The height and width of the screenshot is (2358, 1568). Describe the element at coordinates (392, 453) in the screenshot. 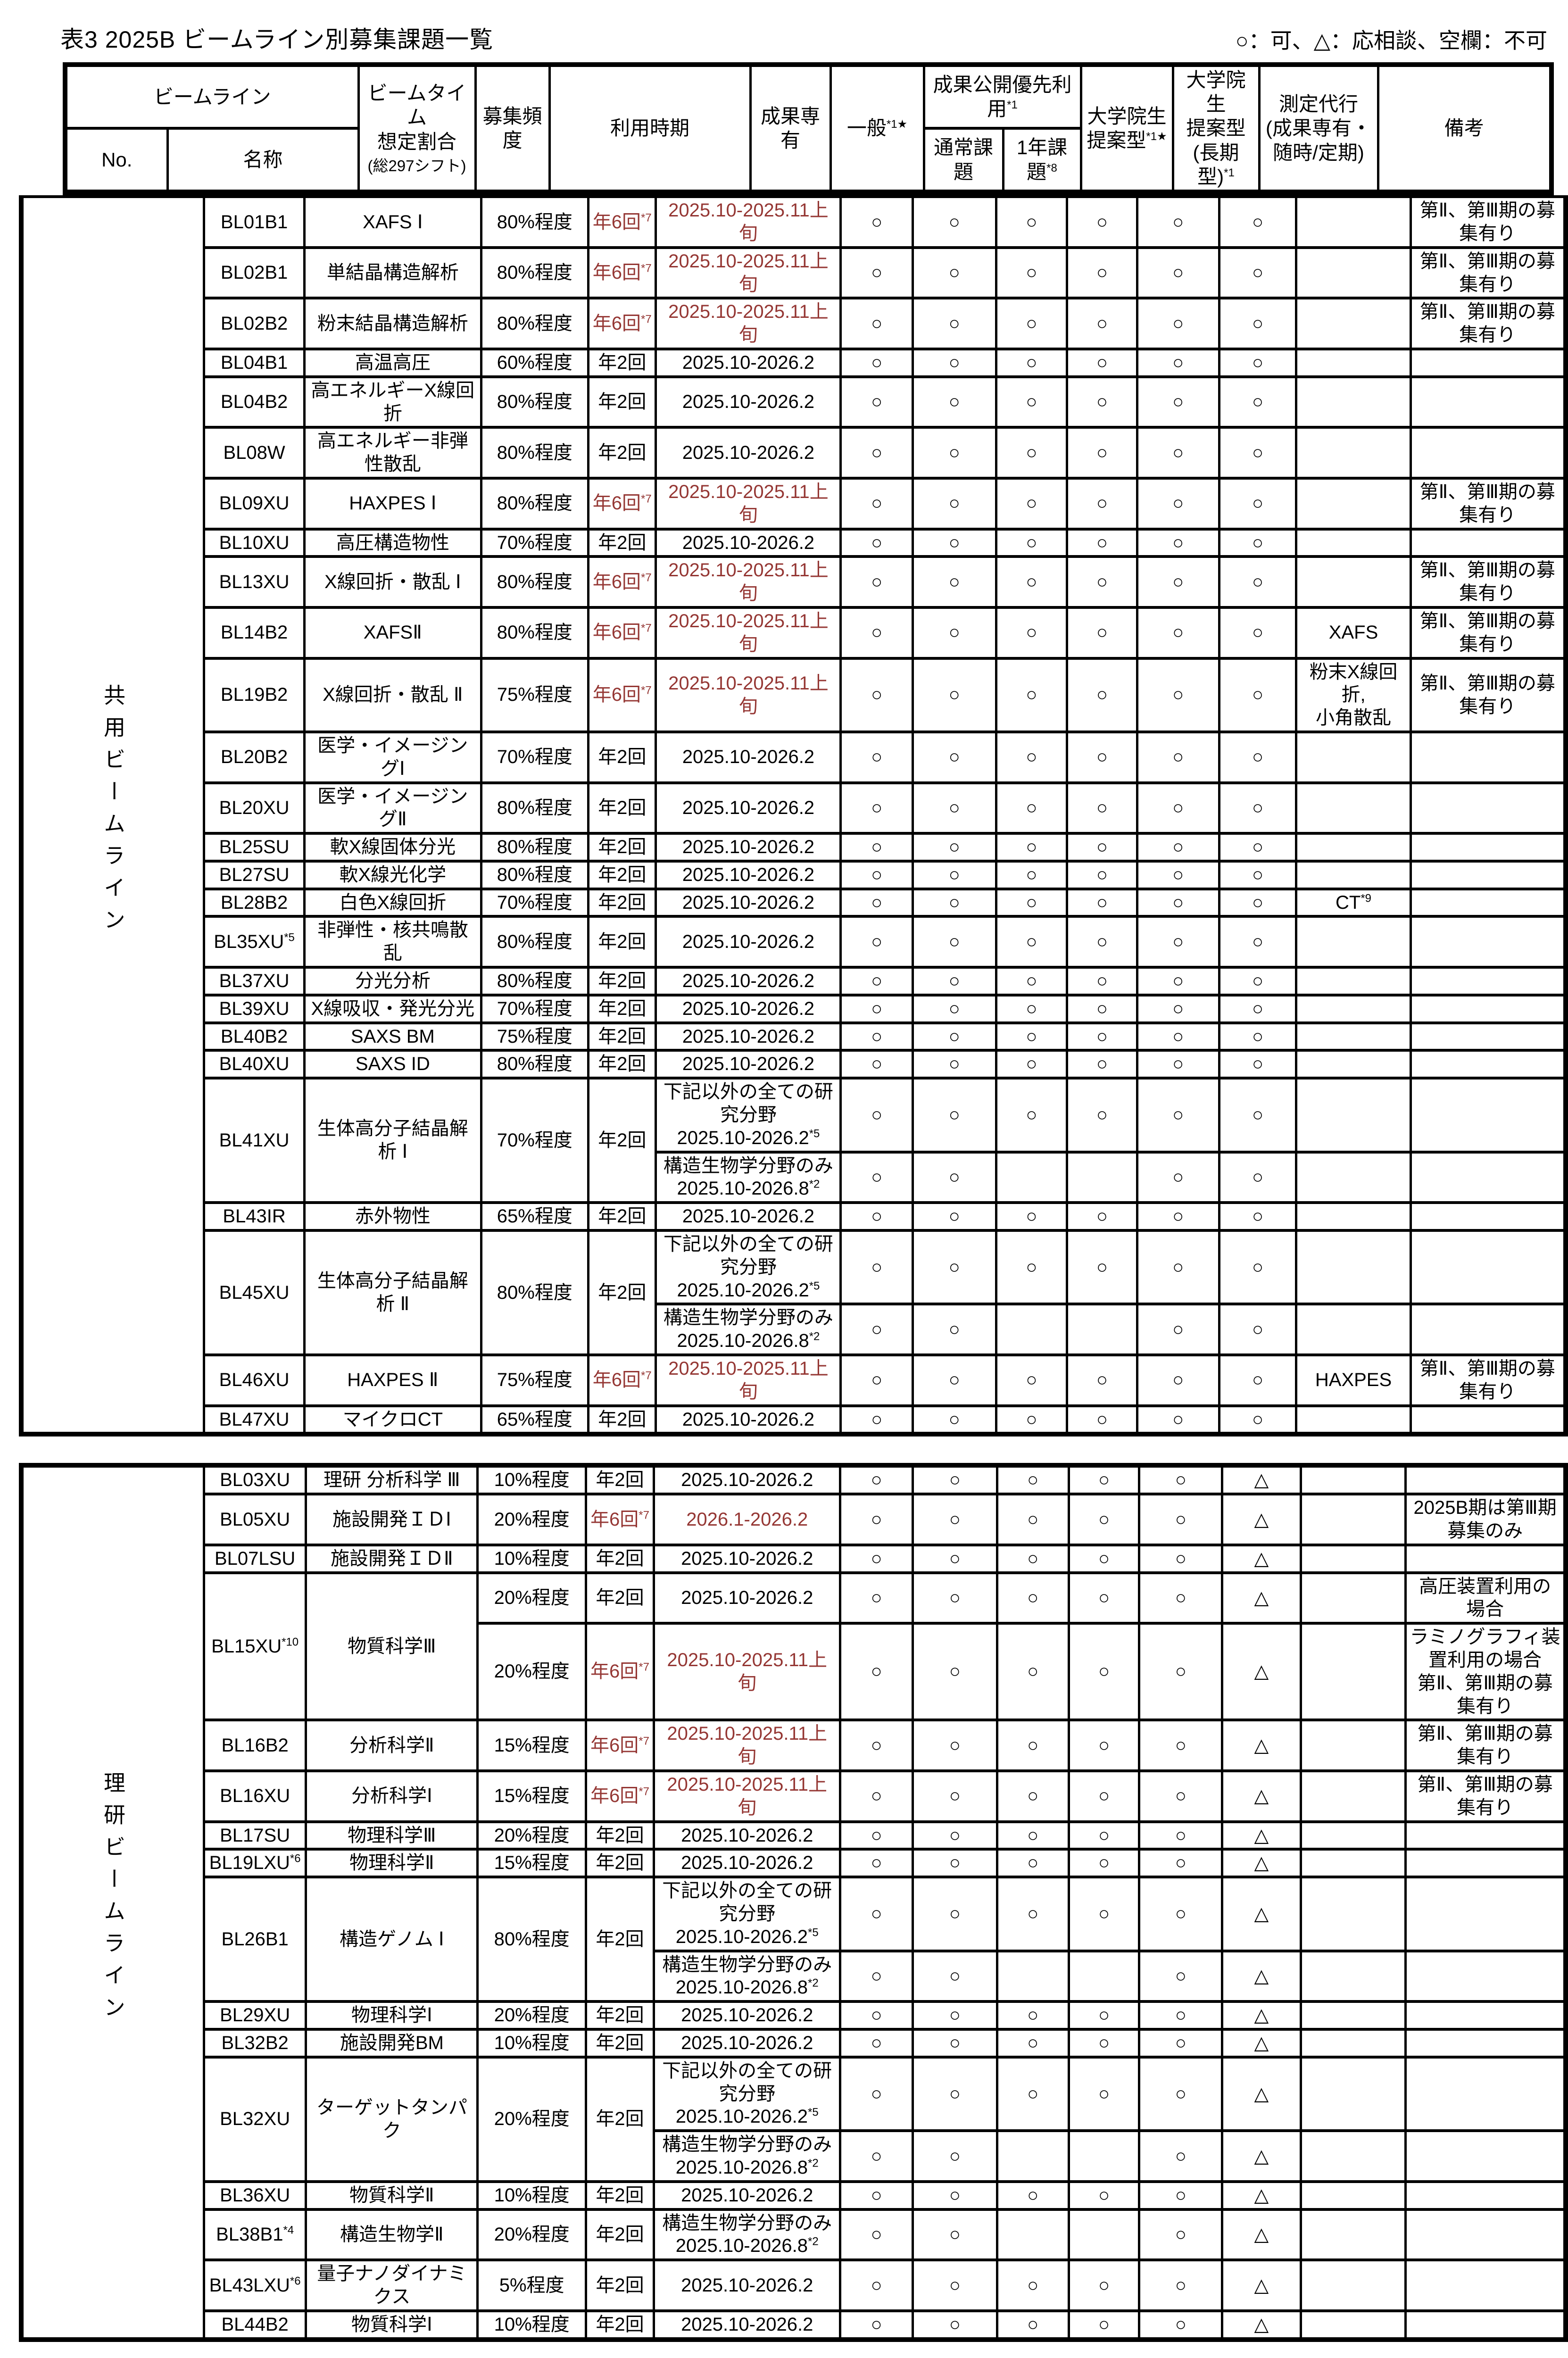

I see `cell-beamline-name: 高エネルギー非弾性散乱` at that location.